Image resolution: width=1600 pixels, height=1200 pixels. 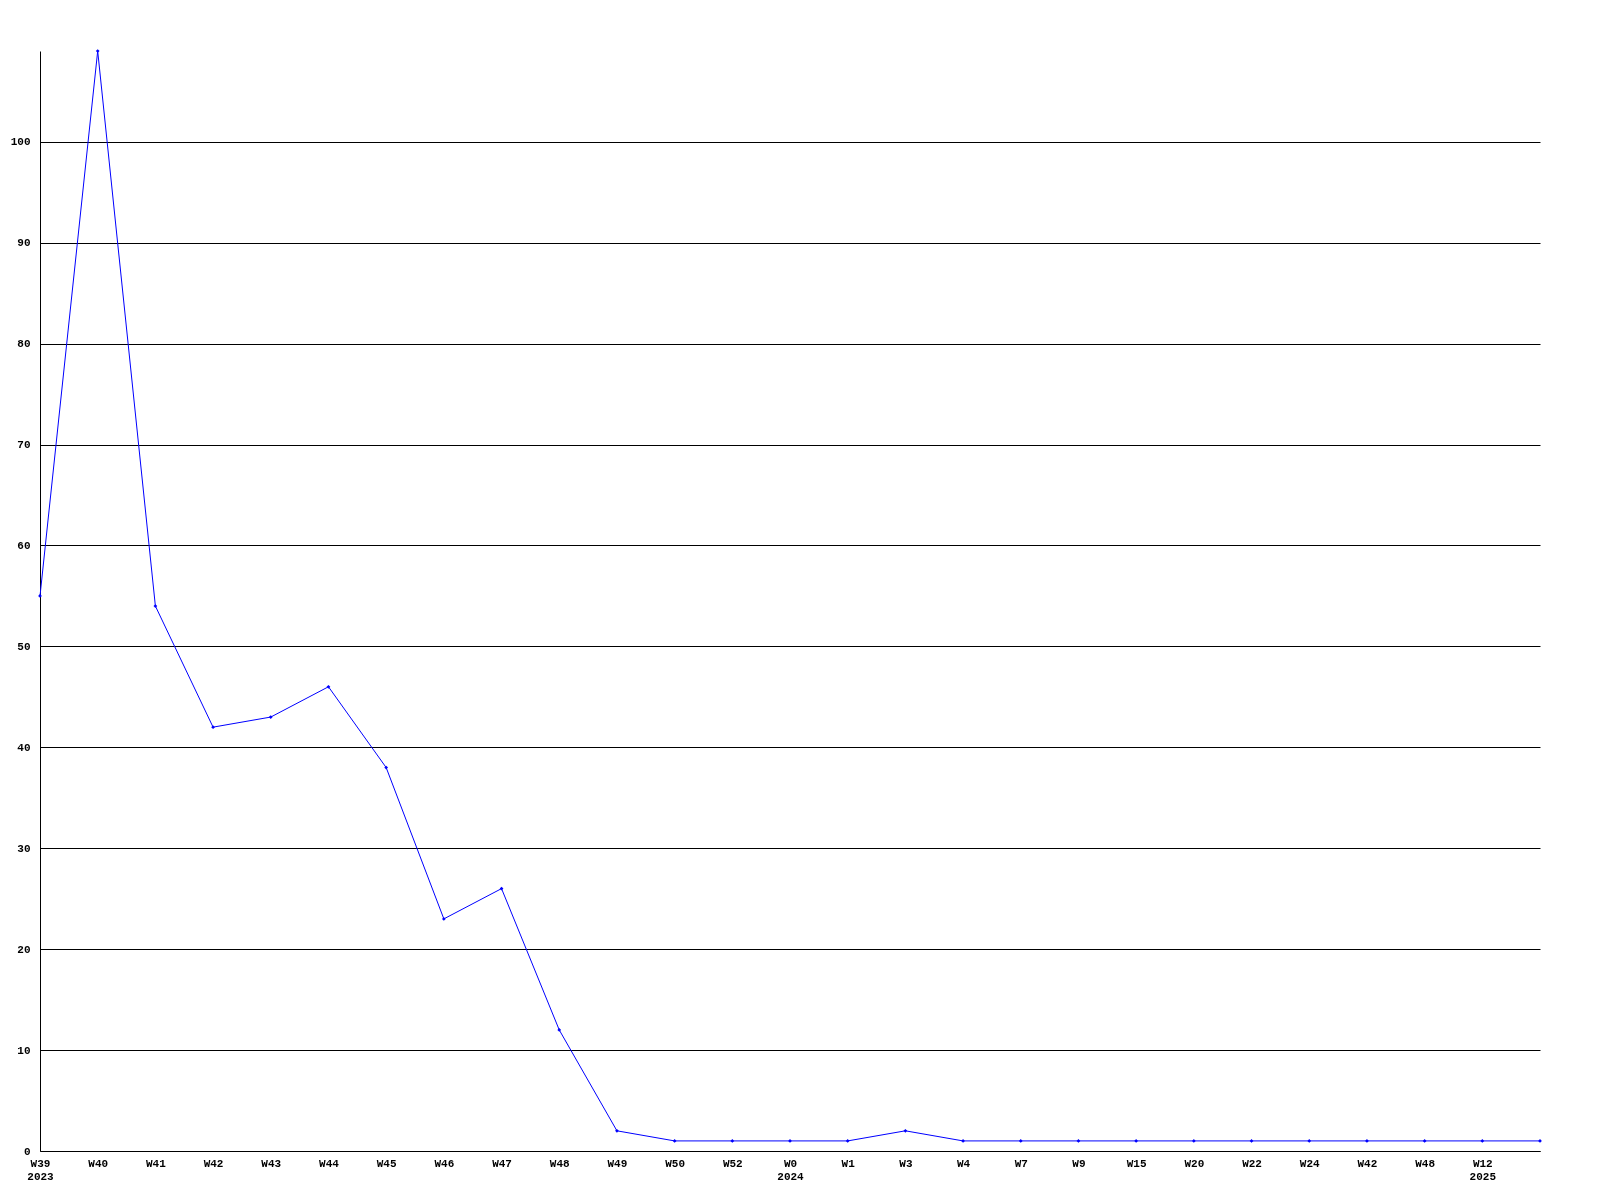 What do you see at coordinates (1483, 1170) in the screenshot?
I see `x-tick-label: W12 2025` at bounding box center [1483, 1170].